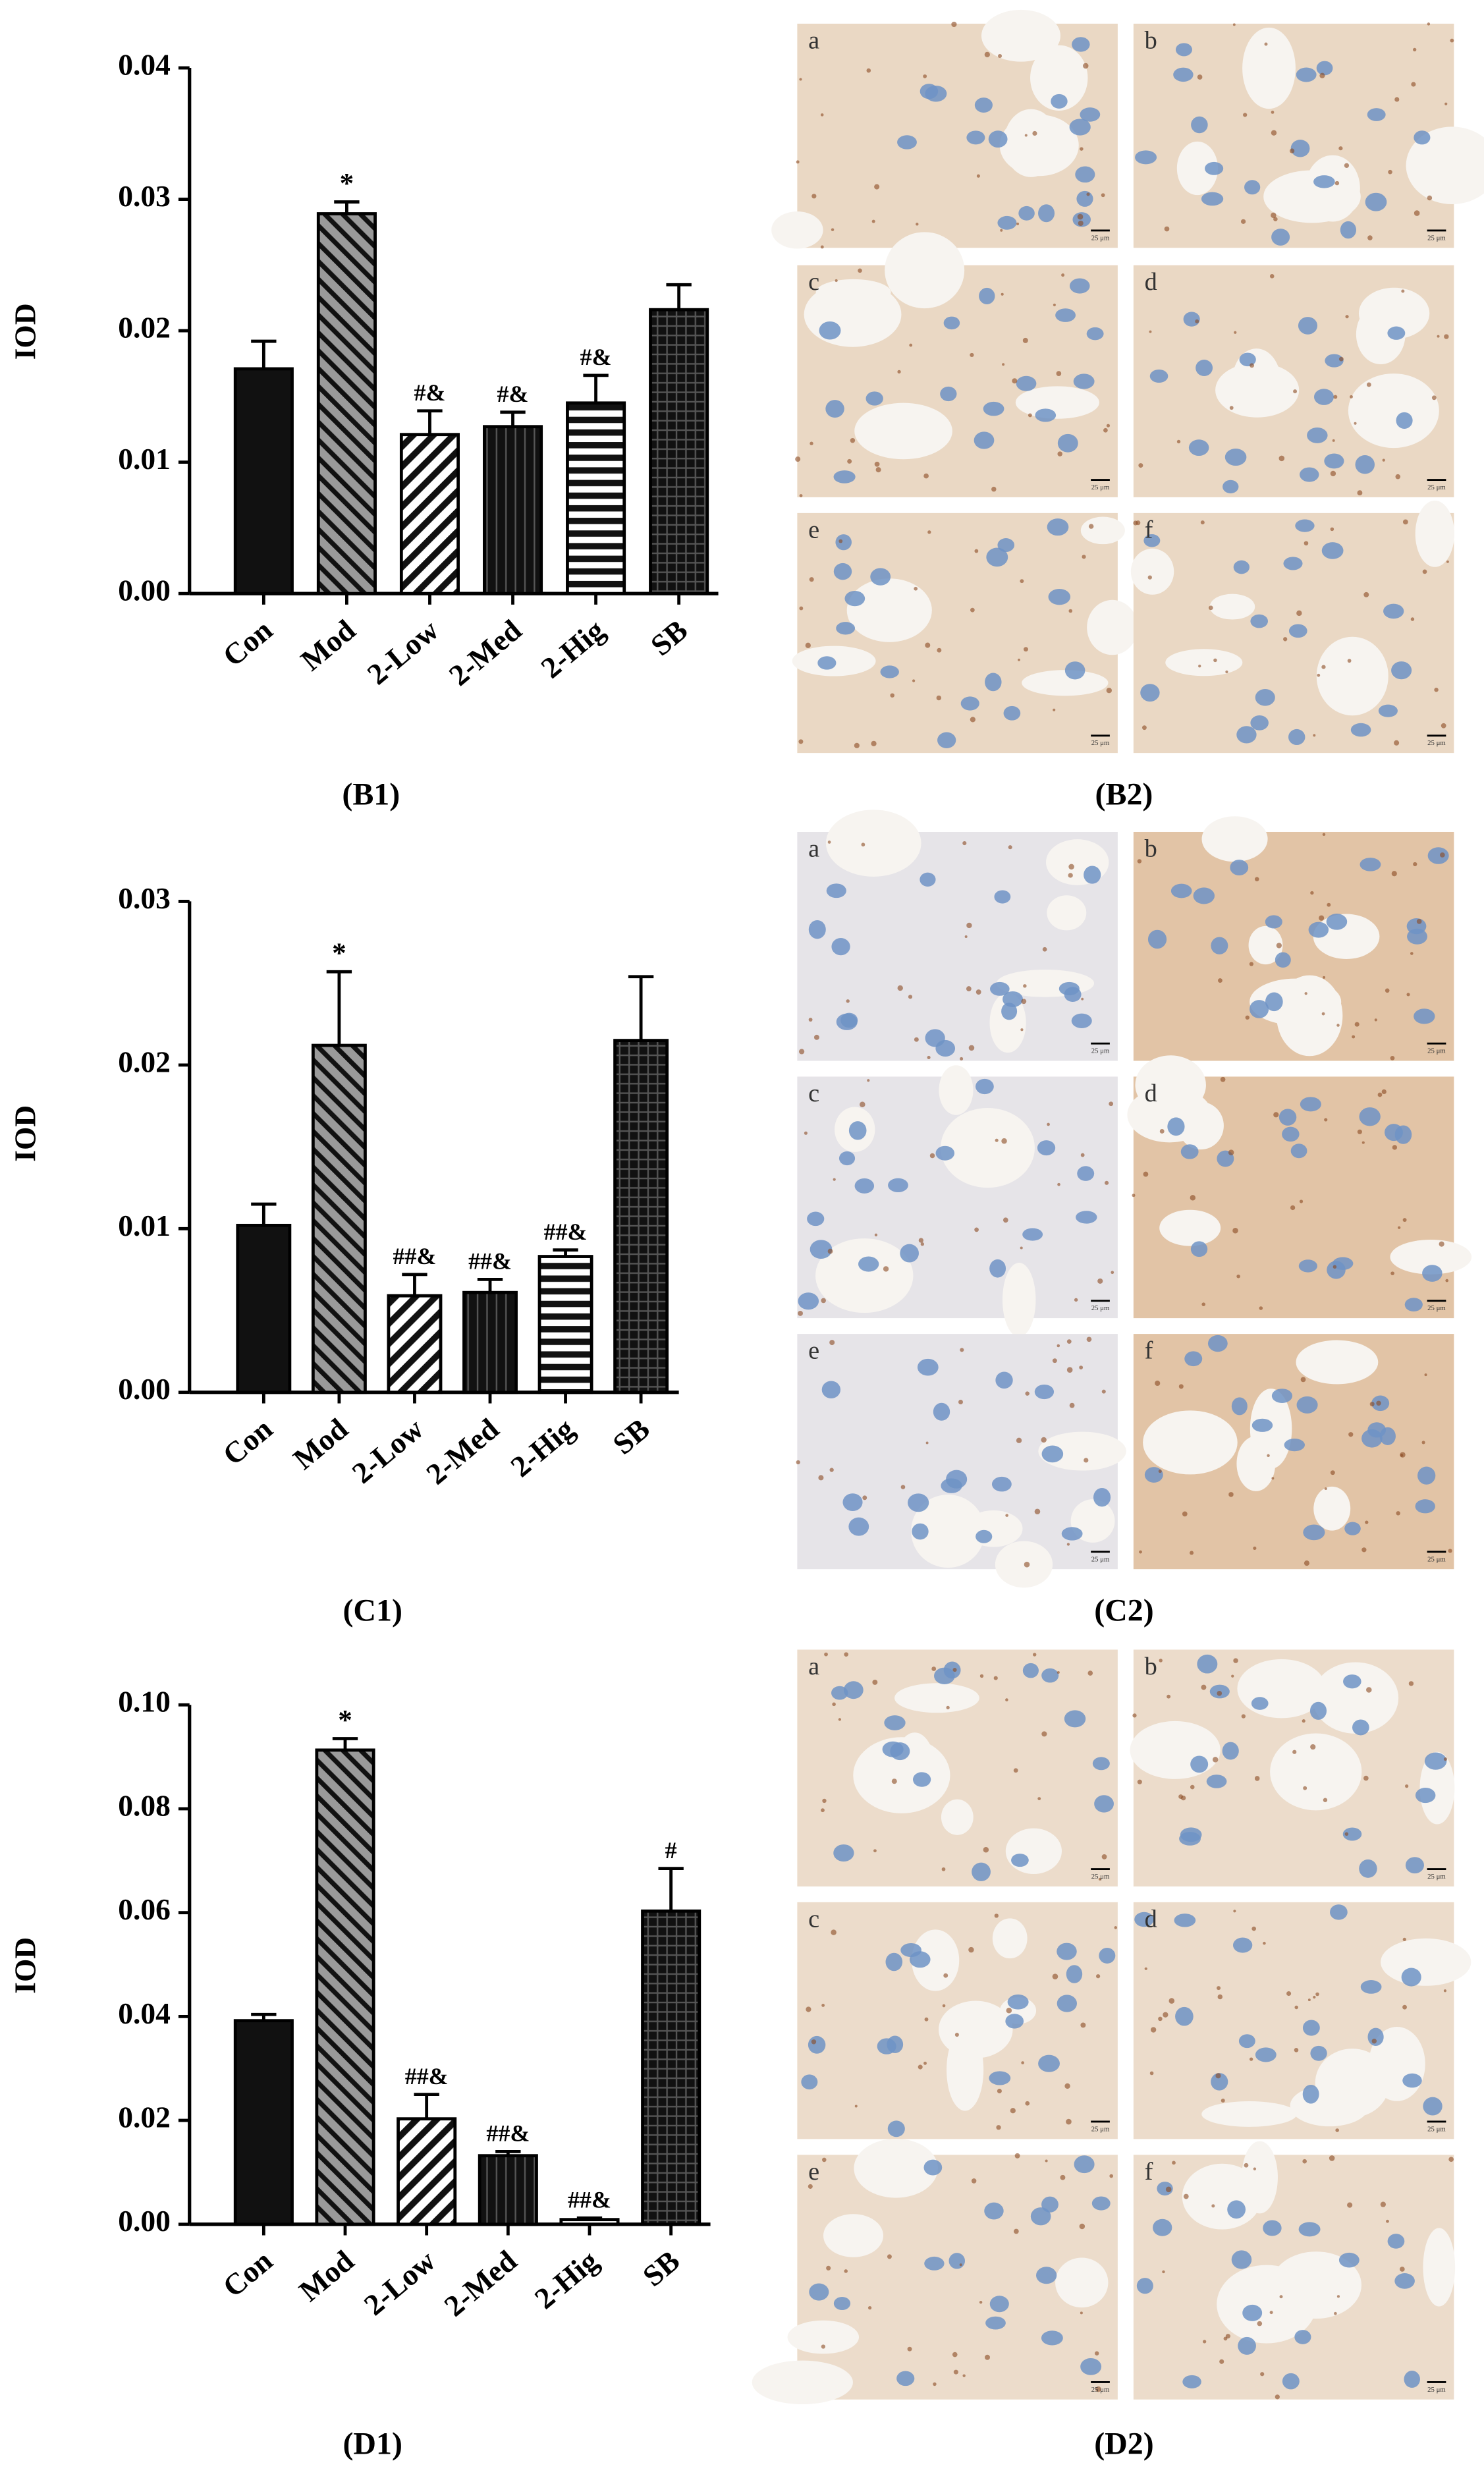 The image size is (1484, 2480). What do you see at coordinates (490, 1285) in the screenshot?
I see `error-bar` at bounding box center [490, 1285].